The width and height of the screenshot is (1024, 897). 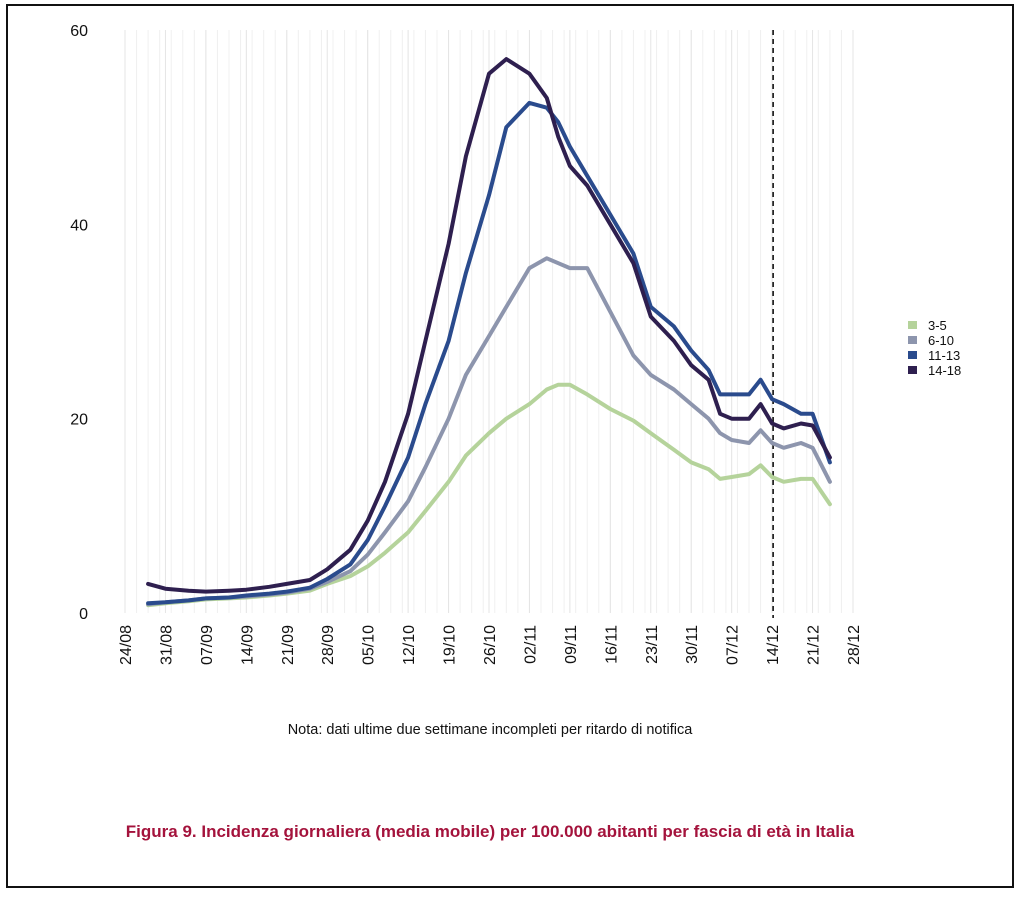 I want to click on x-tick-label: 05/10, so click(x=369, y=645).